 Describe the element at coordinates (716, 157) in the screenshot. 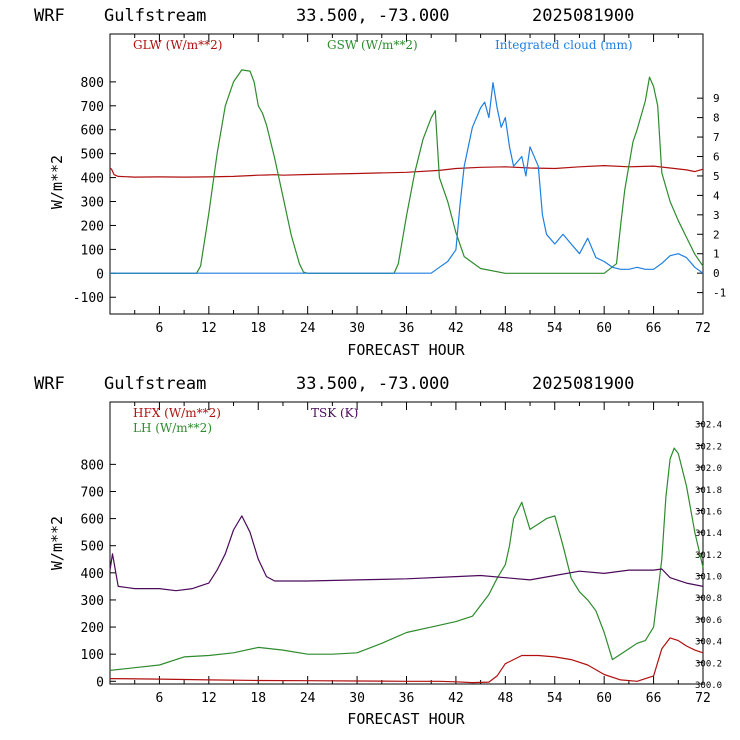

I see `y2-tick-label: 6` at that location.